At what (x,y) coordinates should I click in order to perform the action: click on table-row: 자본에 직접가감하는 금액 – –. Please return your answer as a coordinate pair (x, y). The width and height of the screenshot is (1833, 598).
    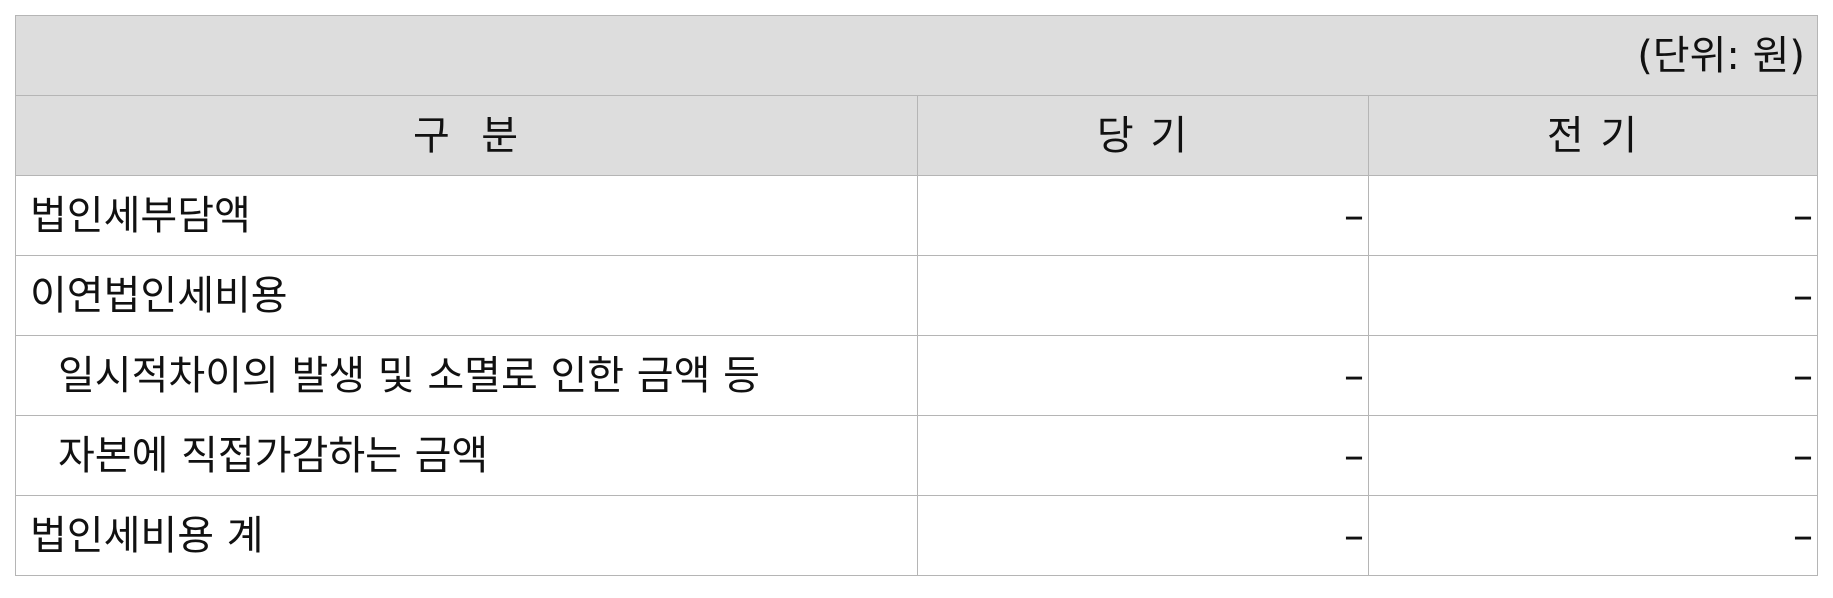
    Looking at the image, I should click on (917, 455).